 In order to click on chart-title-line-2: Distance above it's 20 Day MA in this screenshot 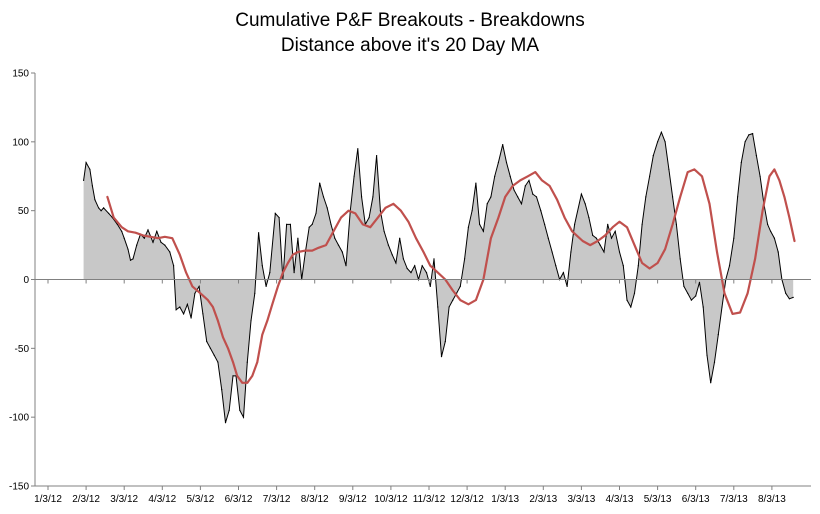, I will do `click(410, 45)`.